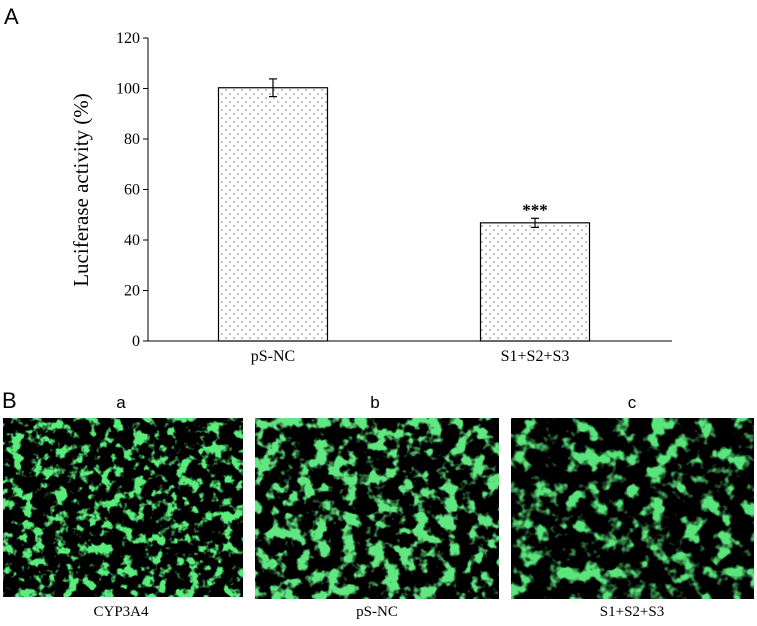  Describe the element at coordinates (410, 356) in the screenshot. I see `x-tick-labels: pS-NC S1+S2+S3` at that location.